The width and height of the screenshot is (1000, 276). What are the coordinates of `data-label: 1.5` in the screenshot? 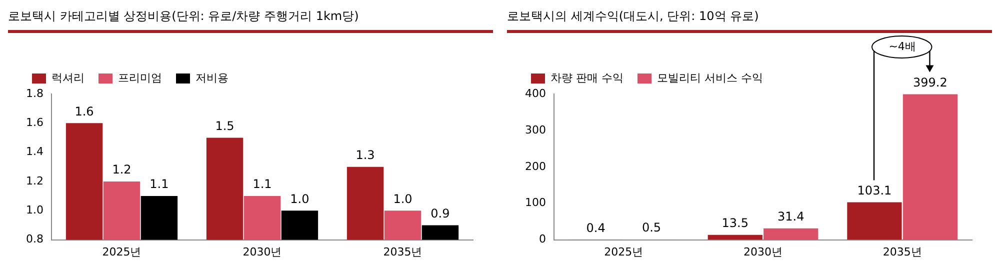 It's located at (224, 125).